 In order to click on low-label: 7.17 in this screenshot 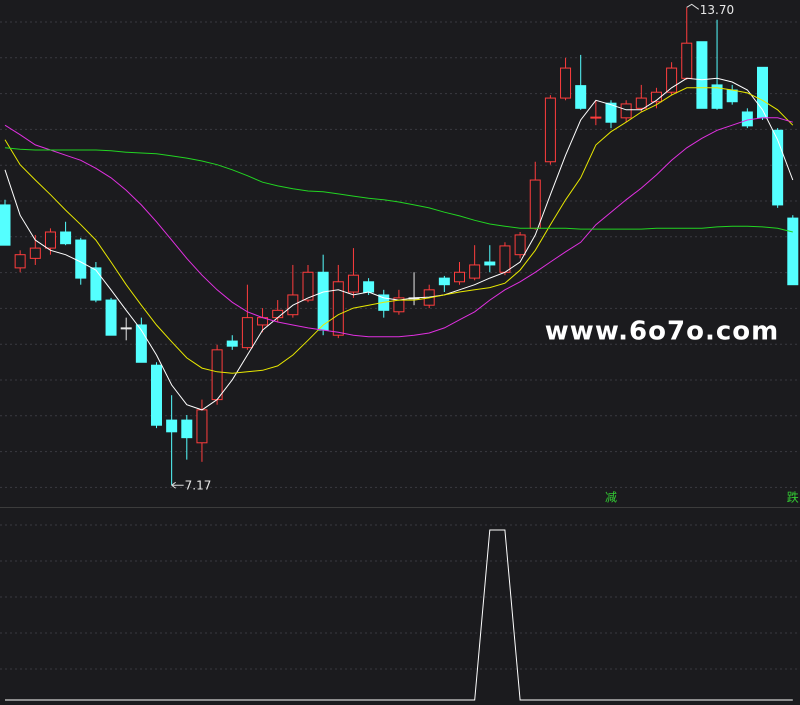, I will do `click(198, 486)`.